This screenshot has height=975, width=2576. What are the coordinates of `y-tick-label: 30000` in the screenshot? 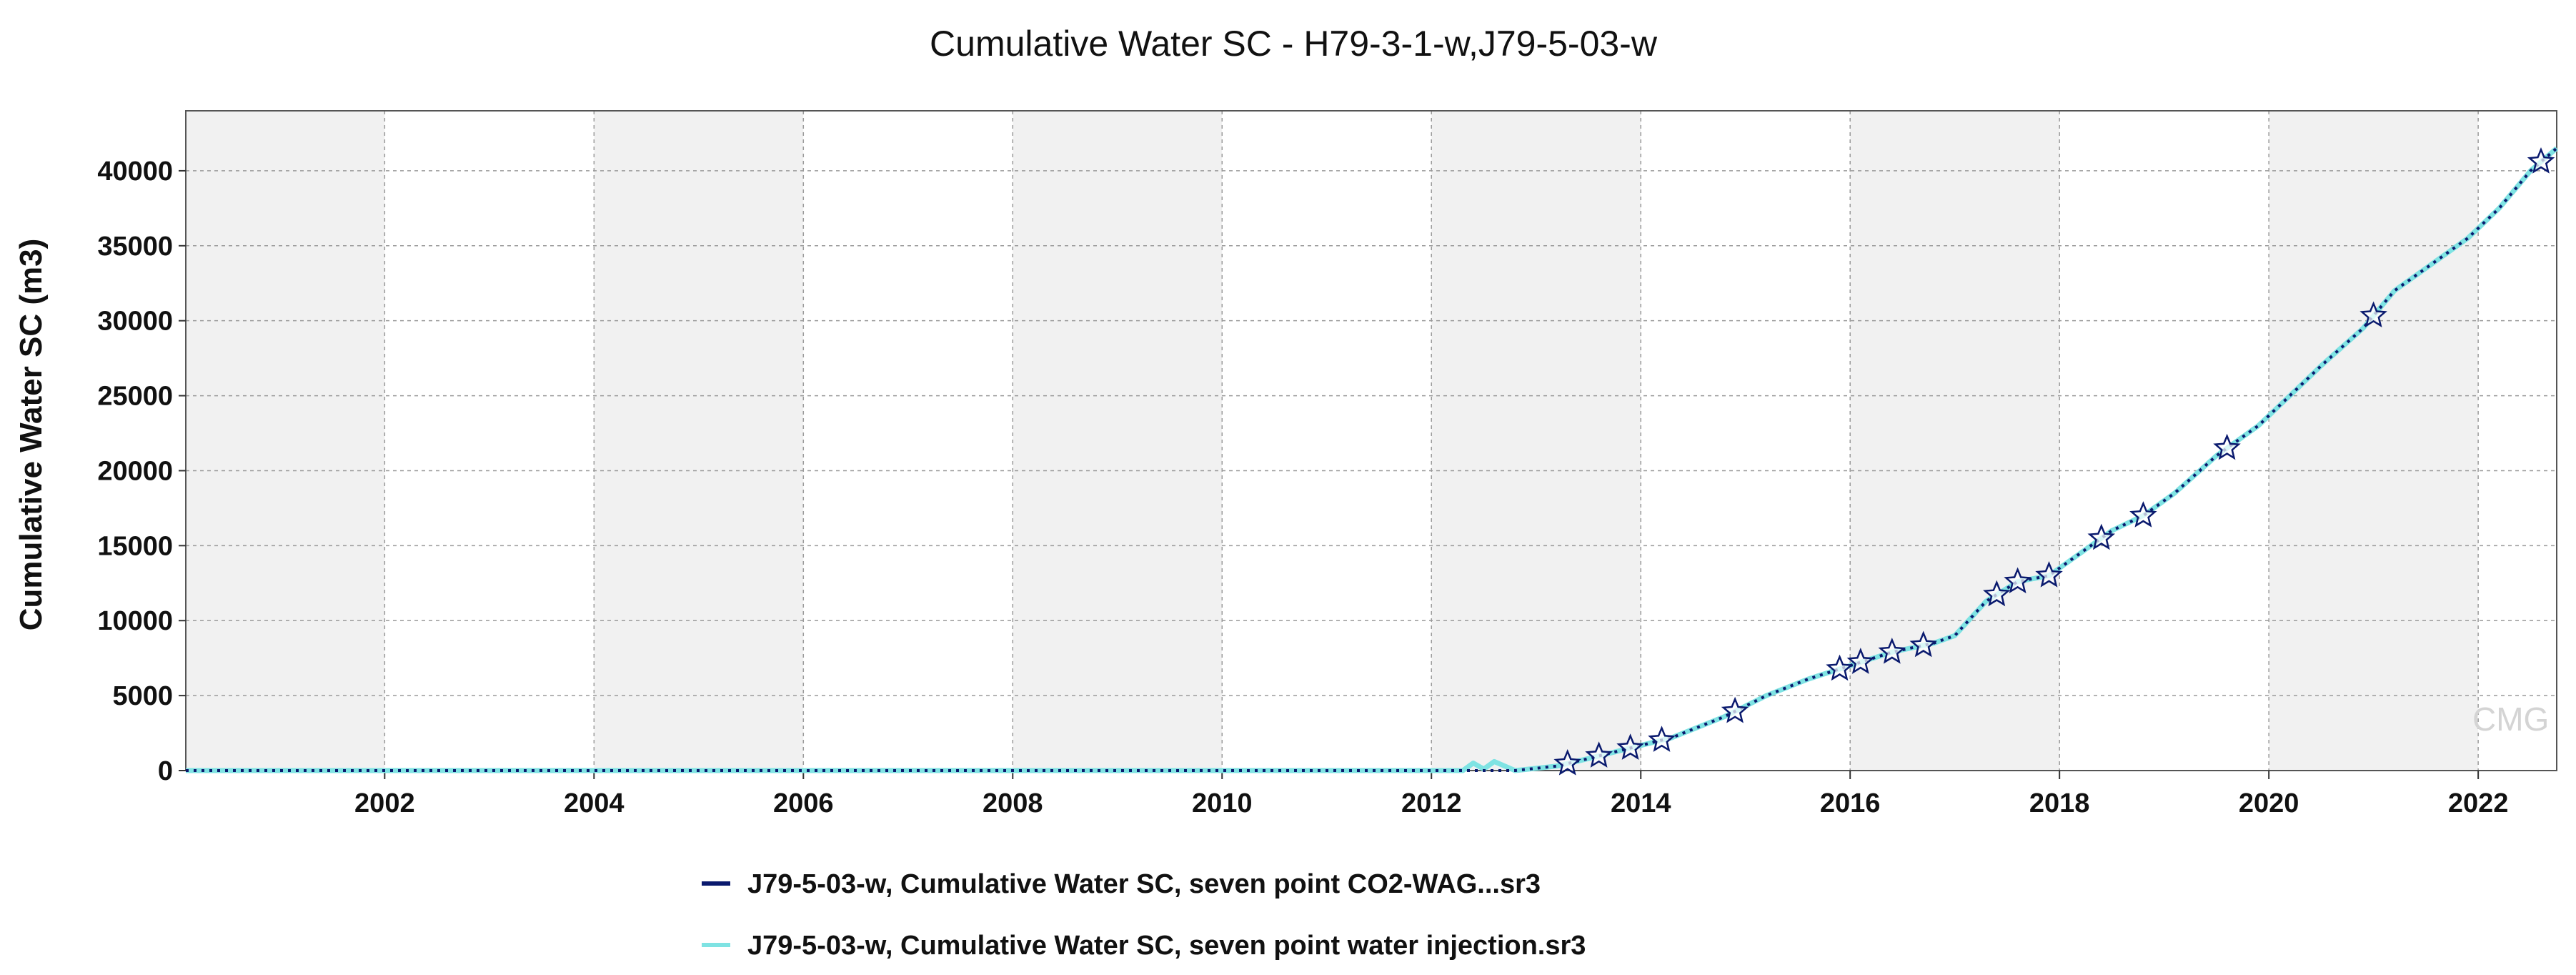 It's located at (135, 322).